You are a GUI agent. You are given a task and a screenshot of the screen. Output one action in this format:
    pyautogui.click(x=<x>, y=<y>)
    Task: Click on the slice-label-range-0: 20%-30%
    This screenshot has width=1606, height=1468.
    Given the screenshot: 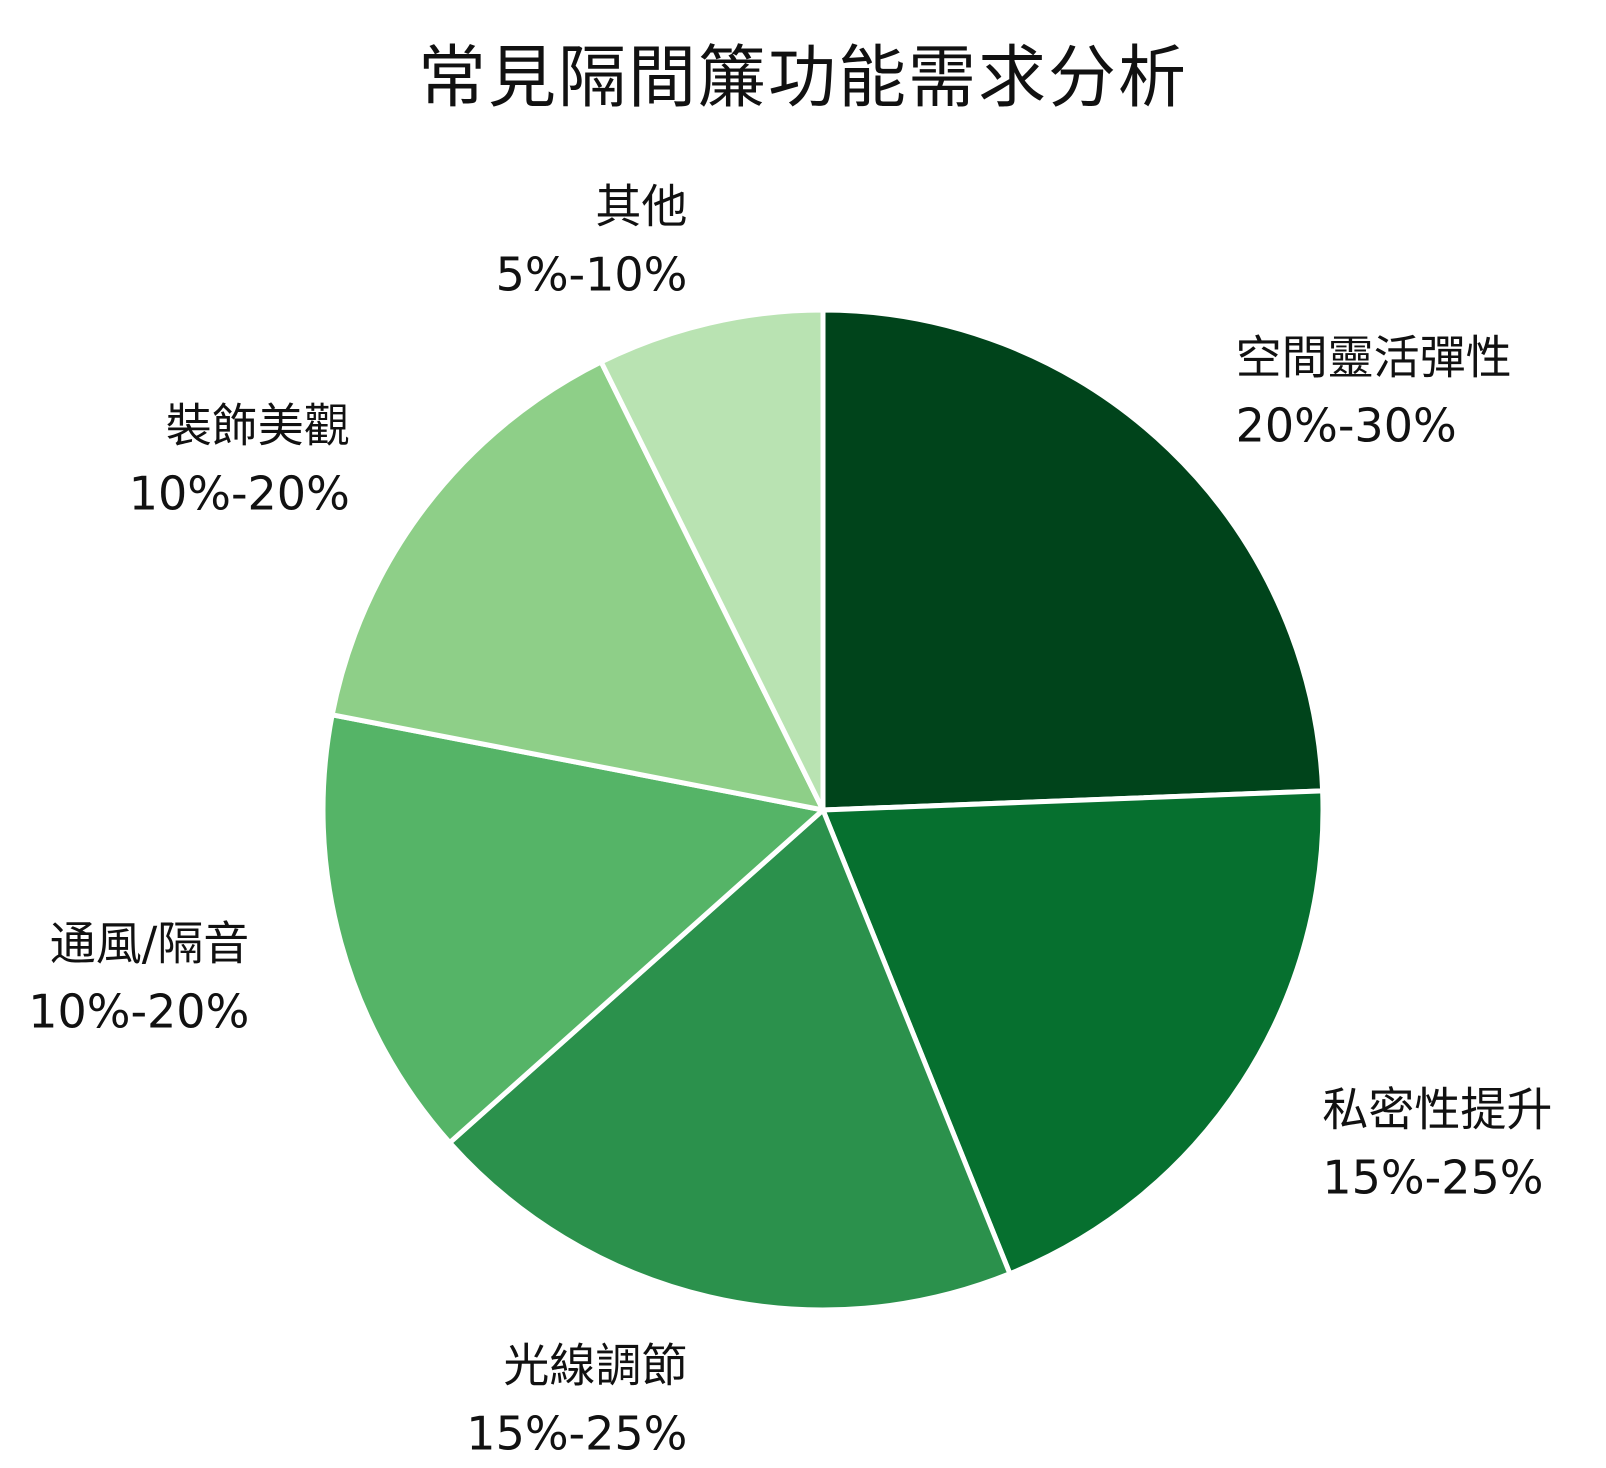 What is the action you would take?
    pyautogui.click(x=1346, y=425)
    